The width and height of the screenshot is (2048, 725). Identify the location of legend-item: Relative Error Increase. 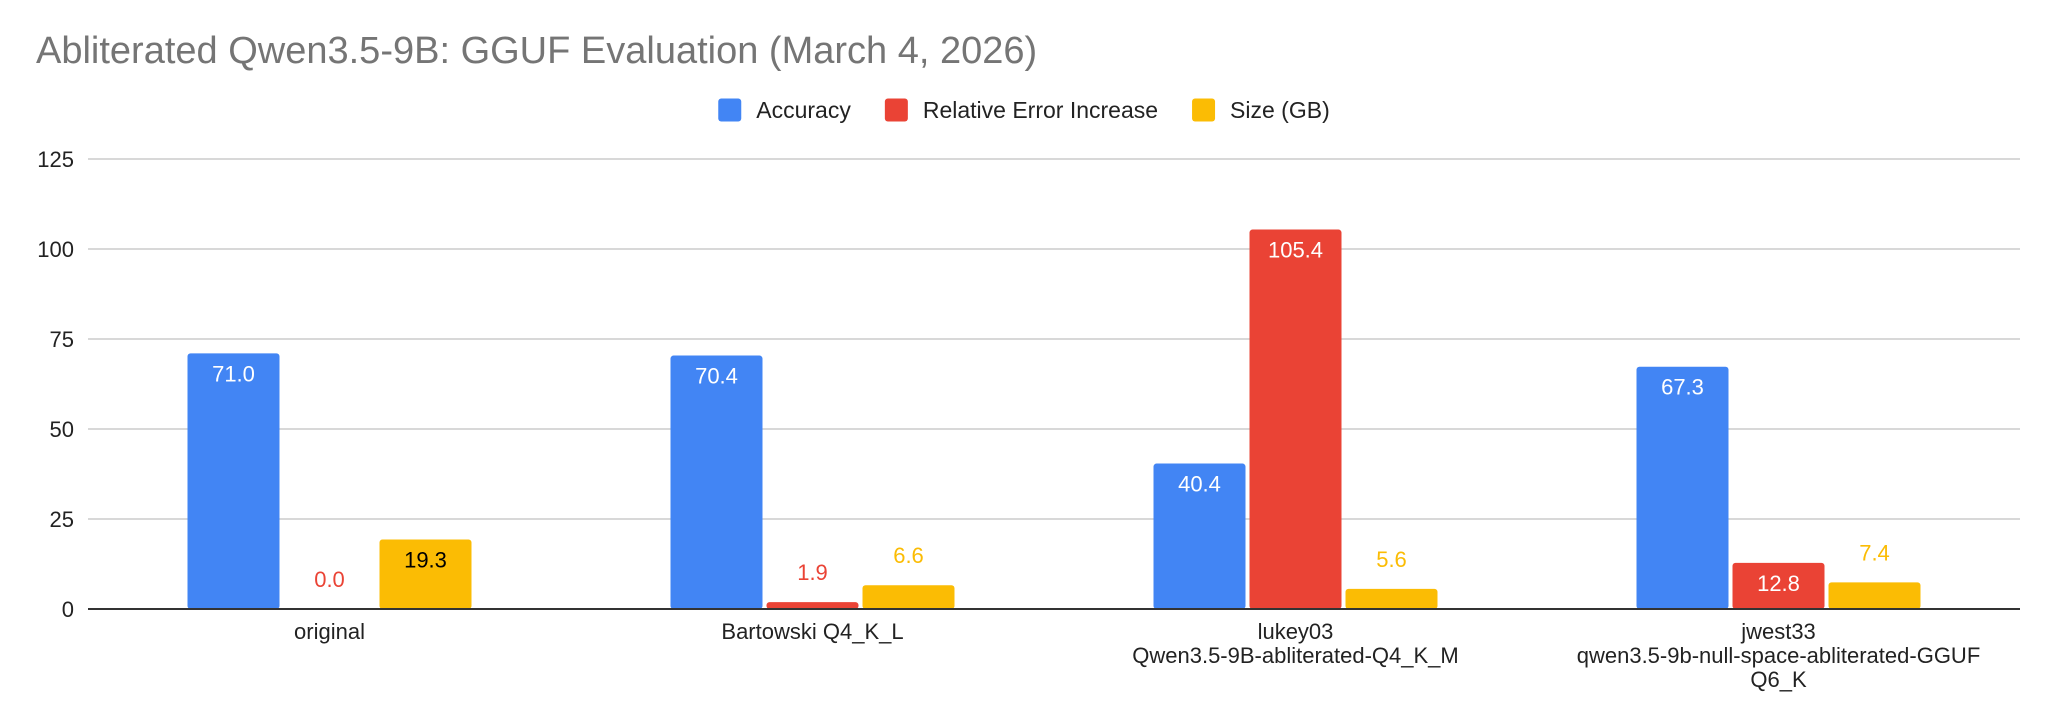
(1021, 110).